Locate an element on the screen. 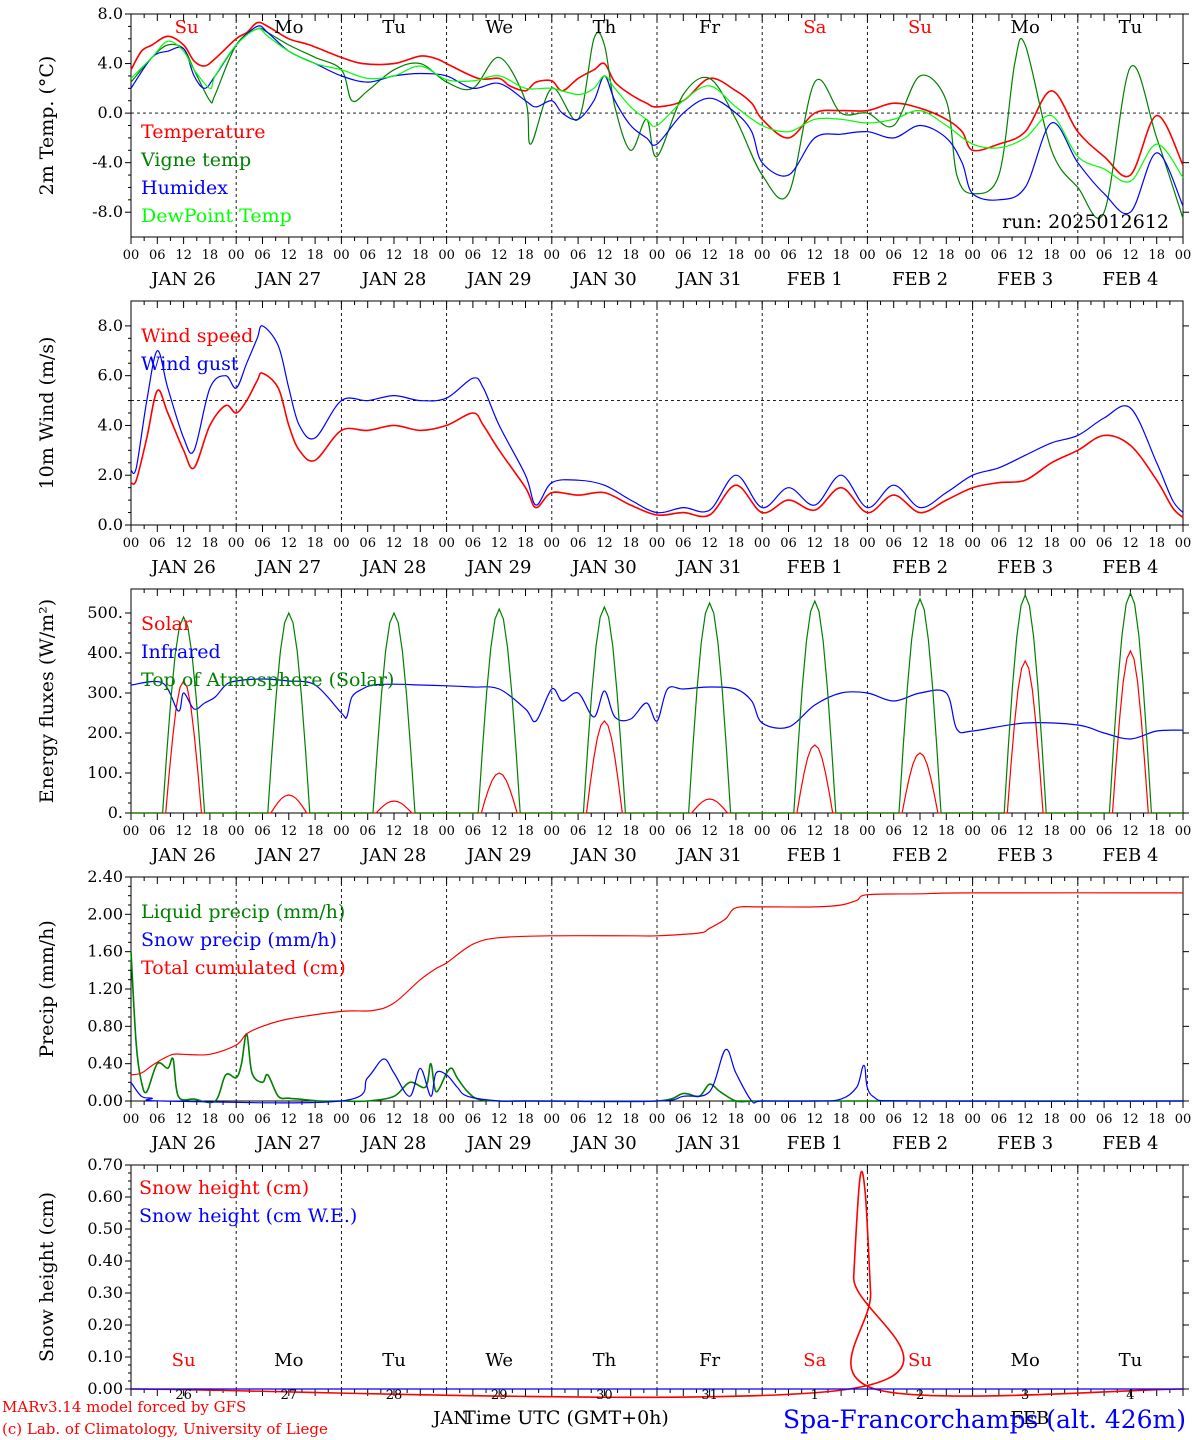  y-axis: 0. 100. 200. 300. 400. 500. is located at coordinates (638, 712).